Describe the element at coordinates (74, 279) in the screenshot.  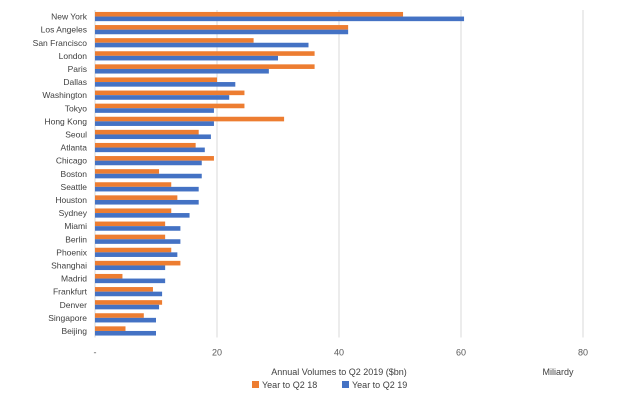
I see `category-label: Madrid` at that location.